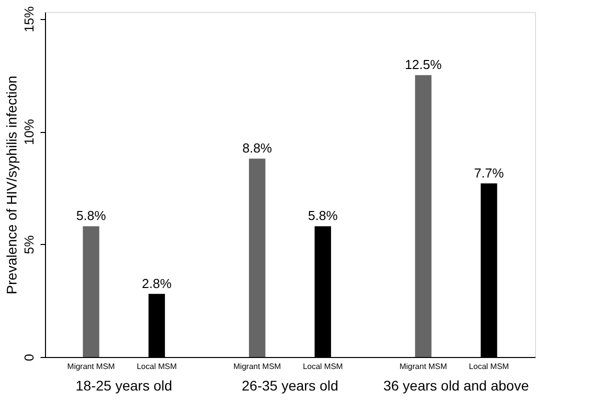  Describe the element at coordinates (124, 386) in the screenshot. I see `x-tick-label: 18-25 years old` at that location.